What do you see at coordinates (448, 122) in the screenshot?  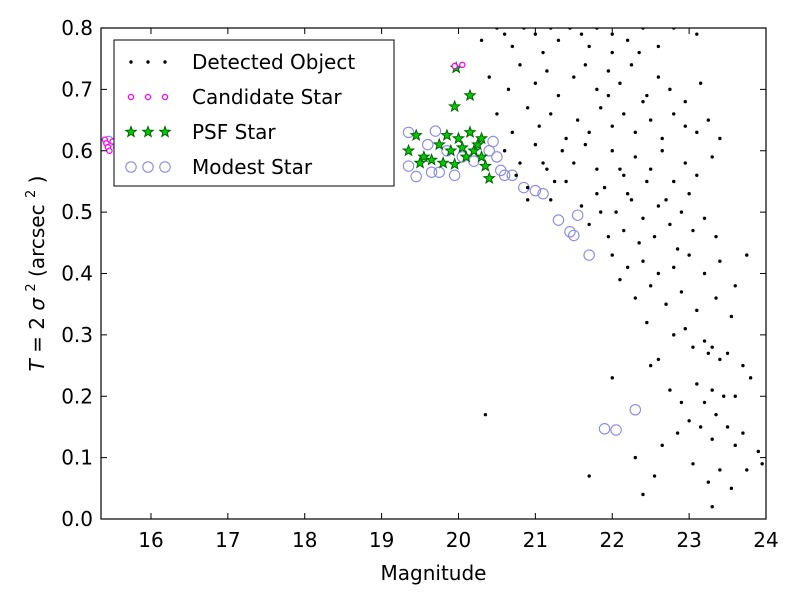 I see `series-psf-star` at bounding box center [448, 122].